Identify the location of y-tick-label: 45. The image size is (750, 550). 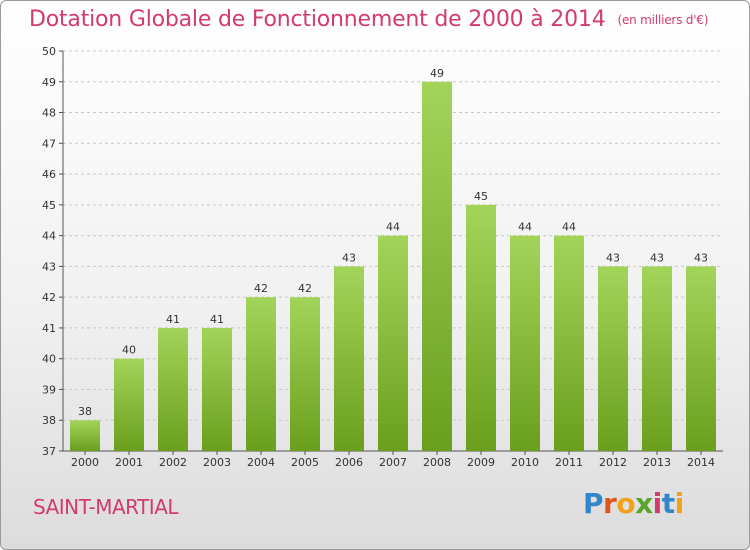
(49, 205).